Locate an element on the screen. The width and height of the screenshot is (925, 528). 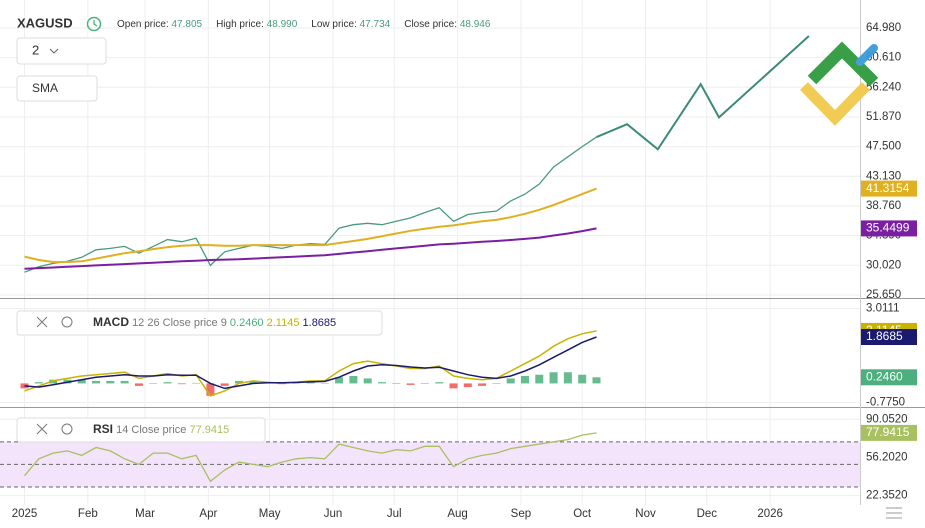
y-tick-label: 60.610 is located at coordinates (883, 58).